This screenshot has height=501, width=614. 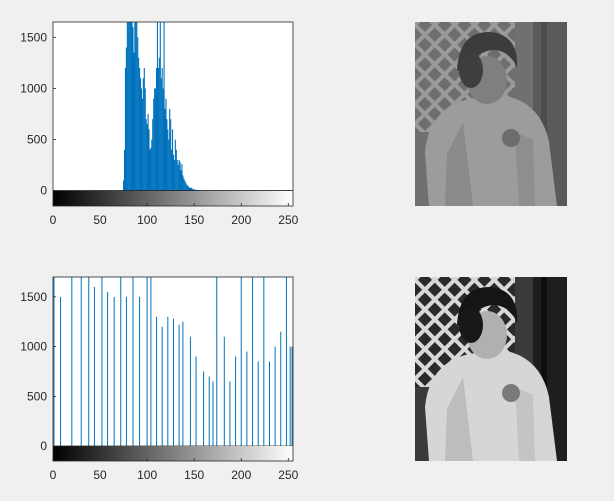 I want to click on equalized-image, so click(x=491, y=369).